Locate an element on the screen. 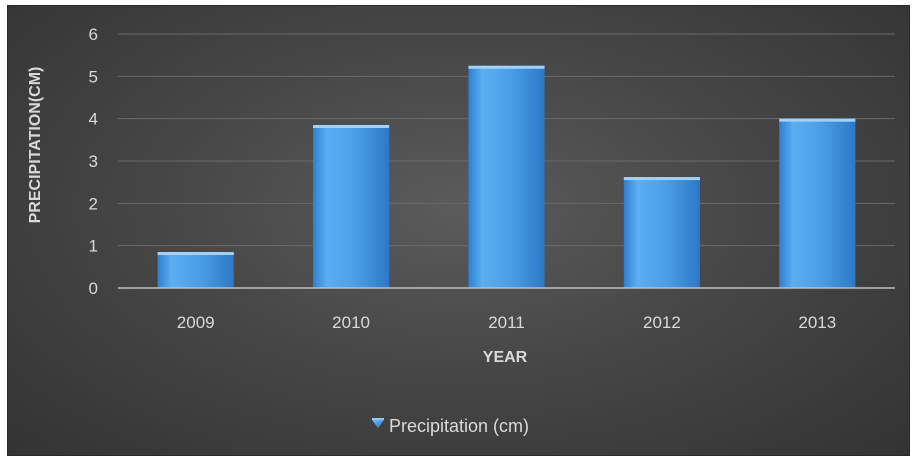 This screenshot has width=915, height=461. x-tick-label: 2012 is located at coordinates (662, 322).